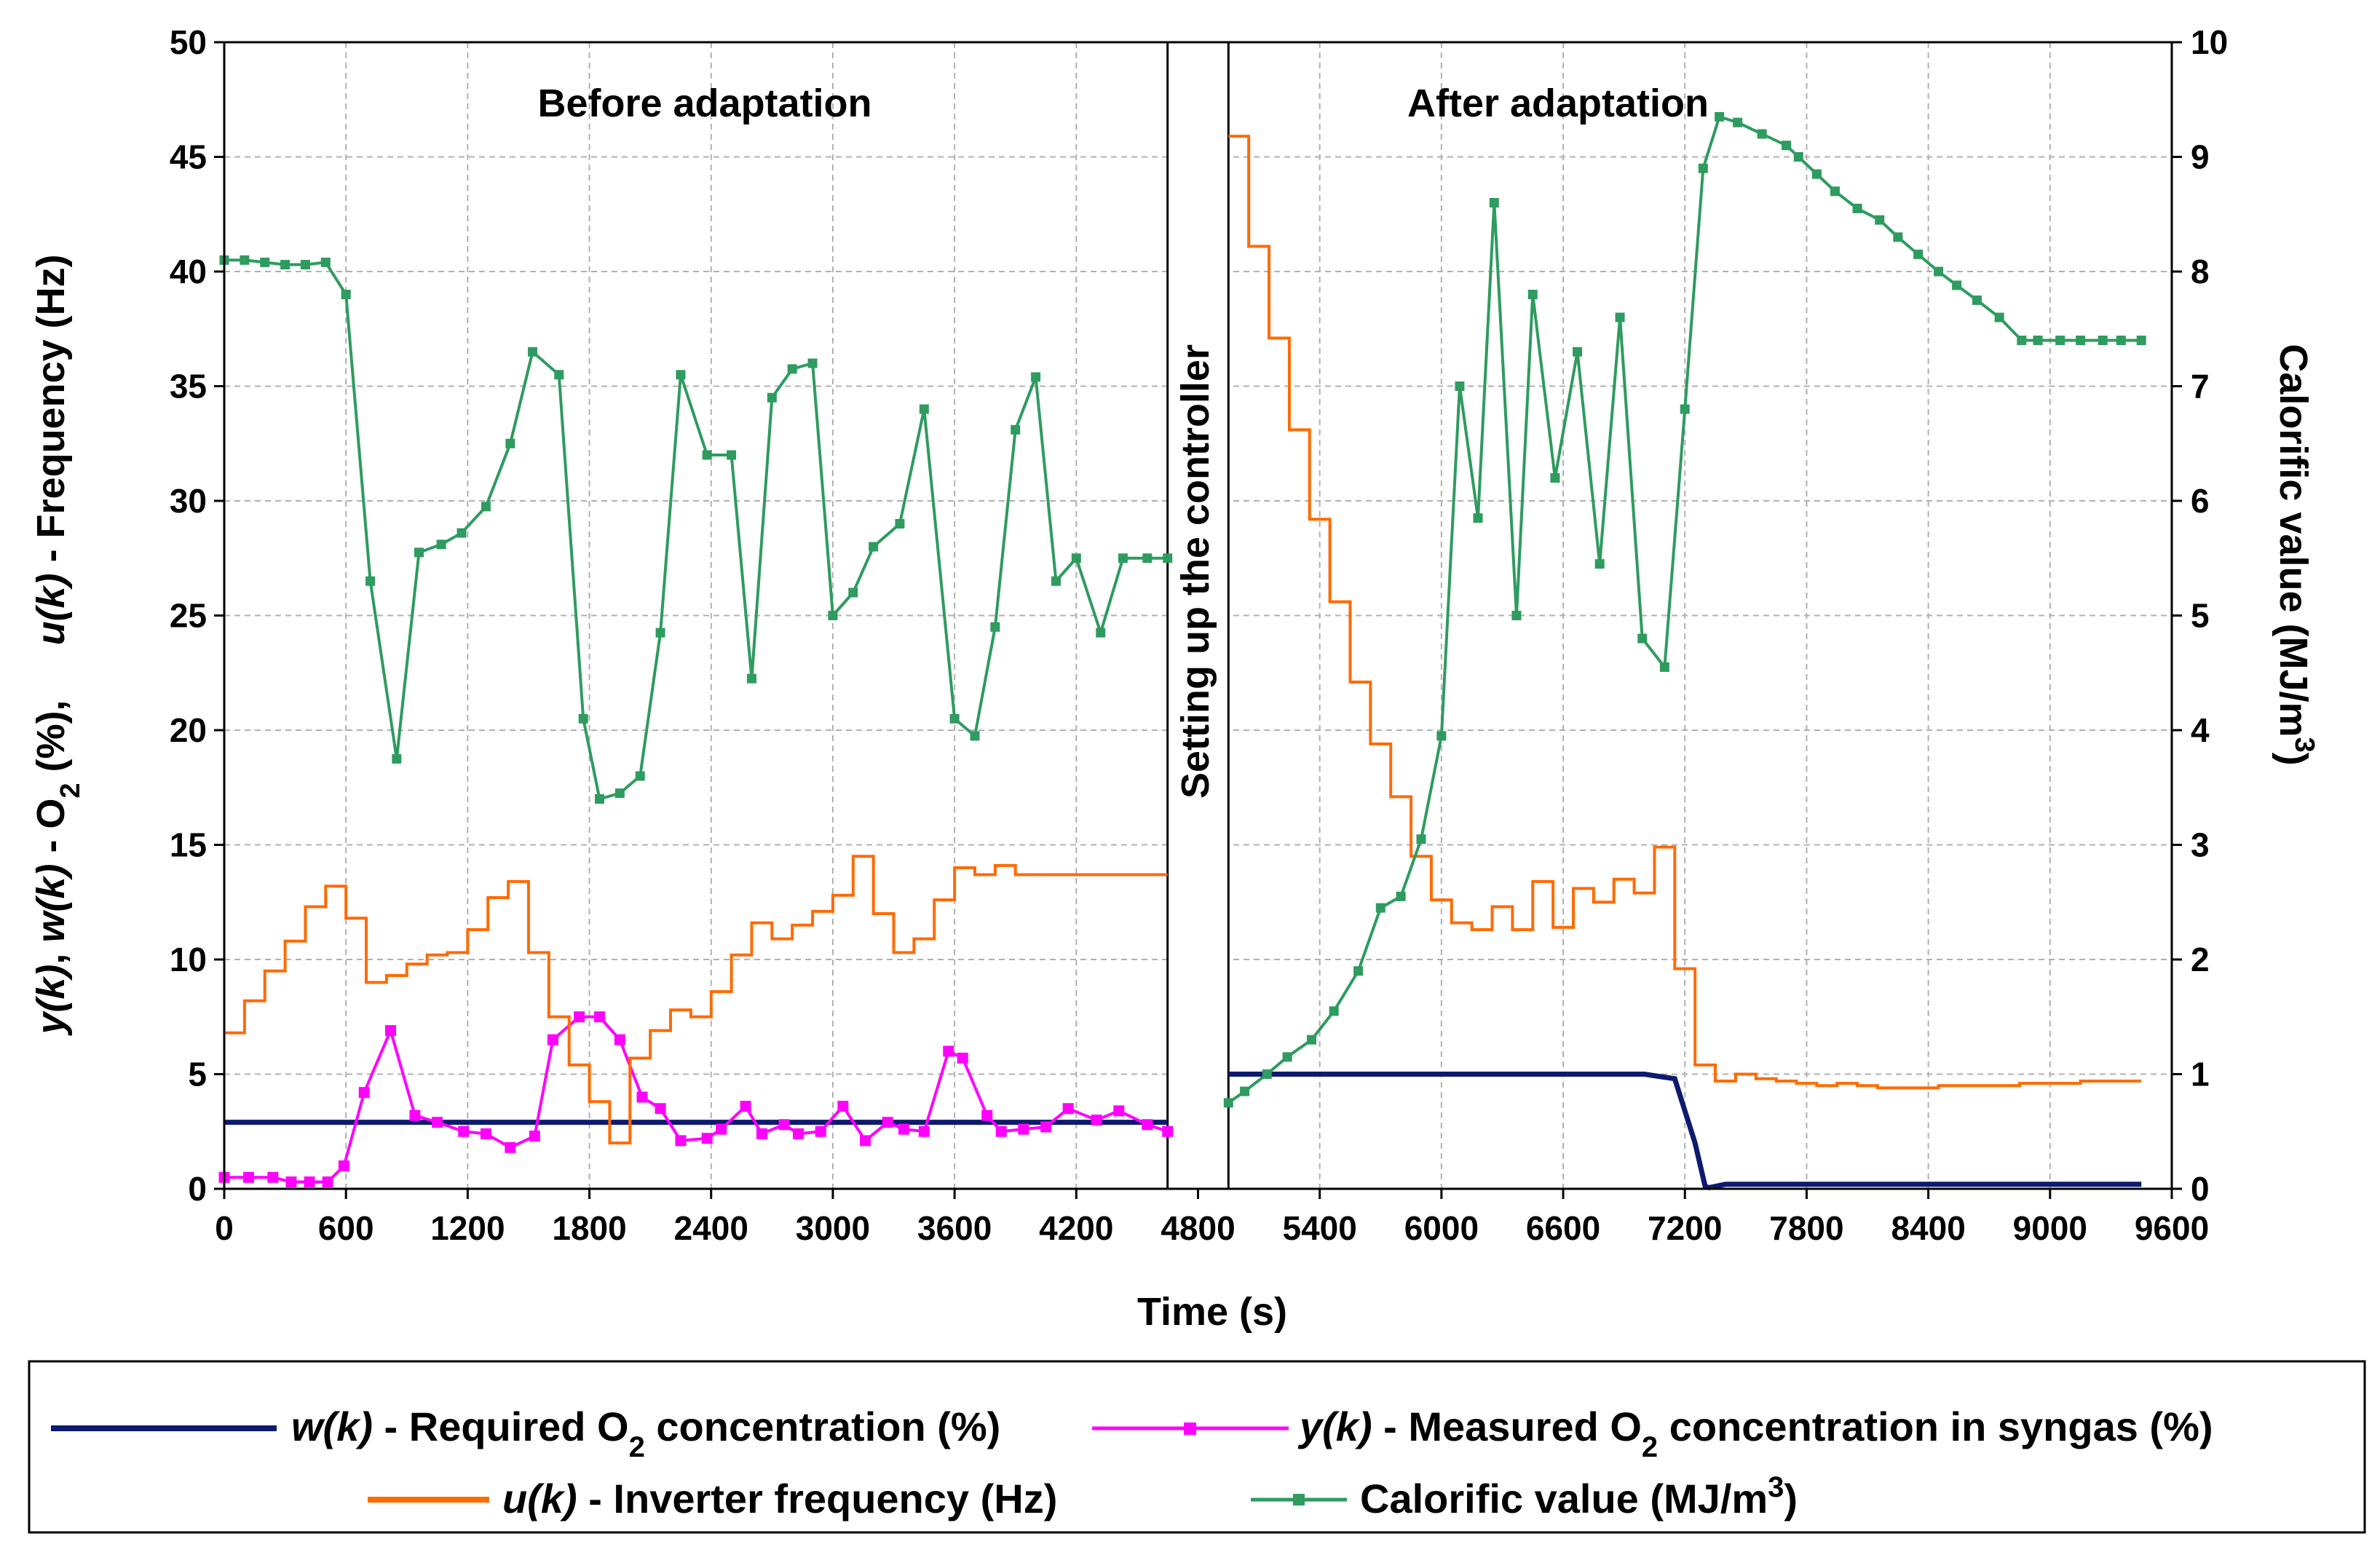 The image size is (2380, 1563). What do you see at coordinates (539, 1499) in the screenshot?
I see `legend-u-name: u(k)` at bounding box center [539, 1499].